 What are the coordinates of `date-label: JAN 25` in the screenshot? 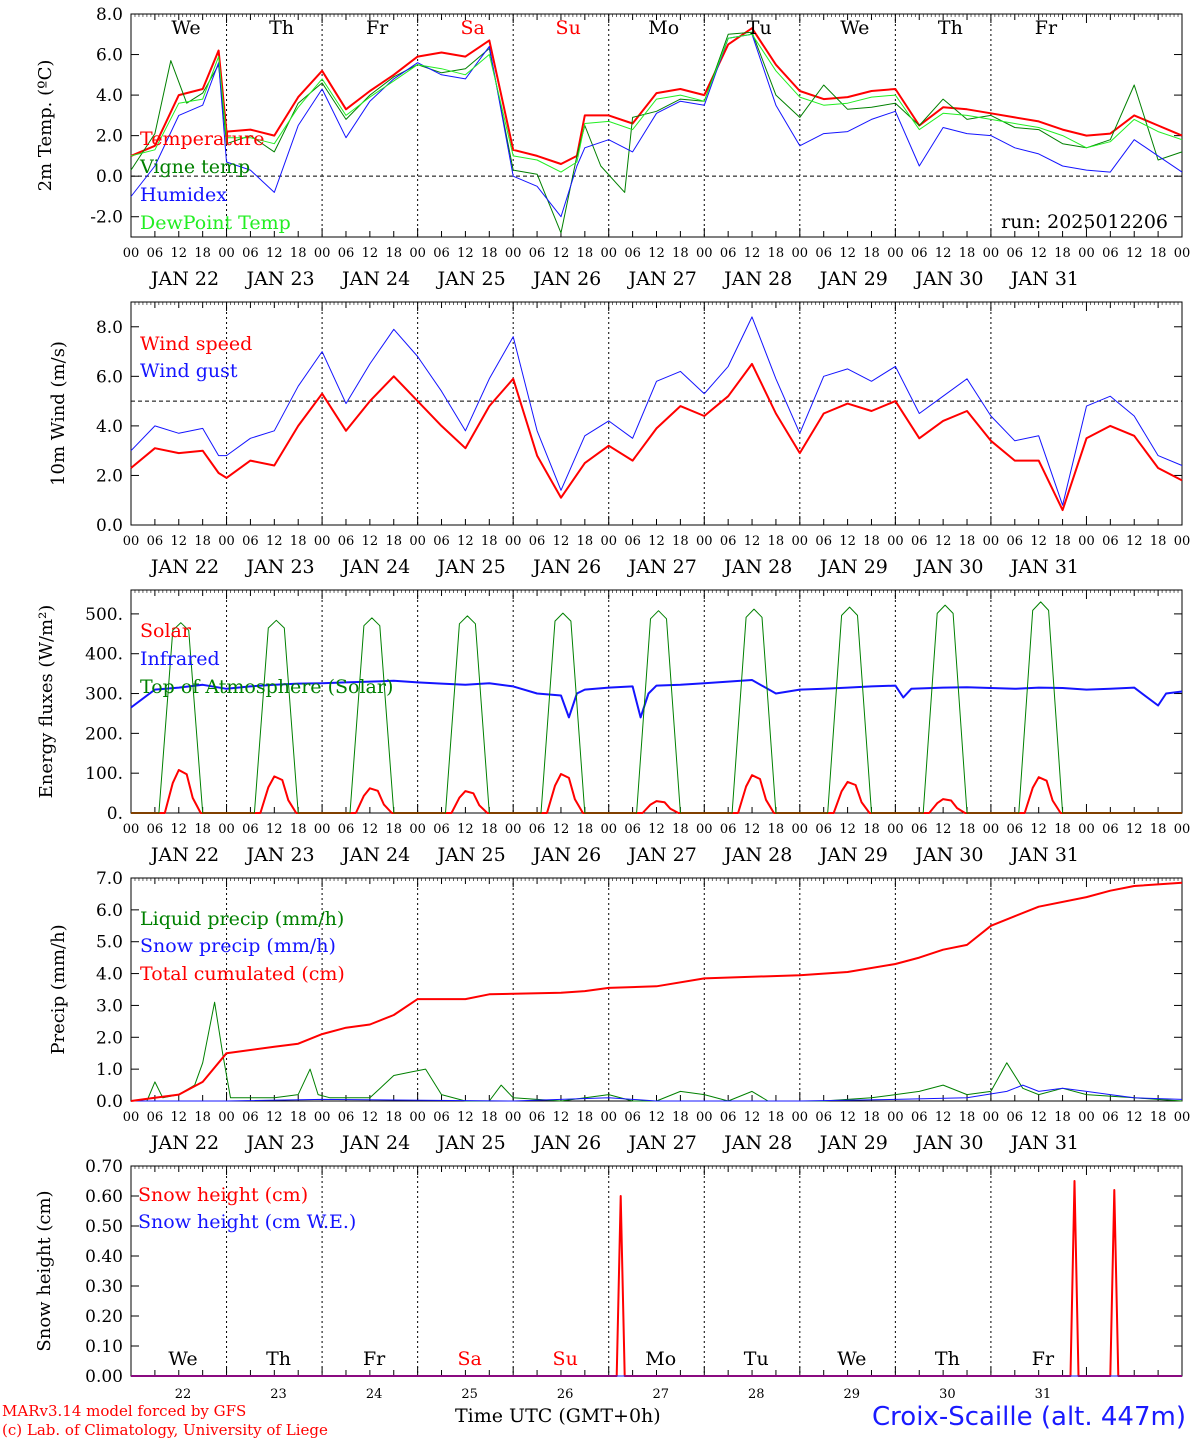 It's located at (471, 1143).